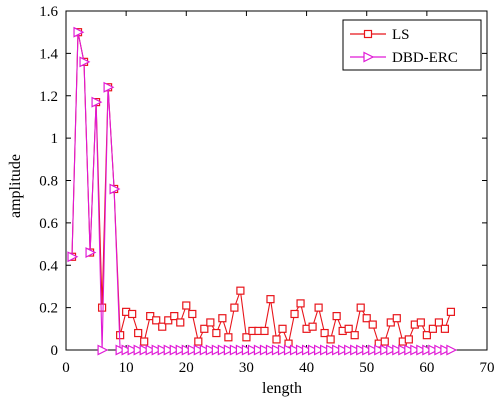 The width and height of the screenshot is (501, 399). I want to click on legend-box, so click(412, 45).